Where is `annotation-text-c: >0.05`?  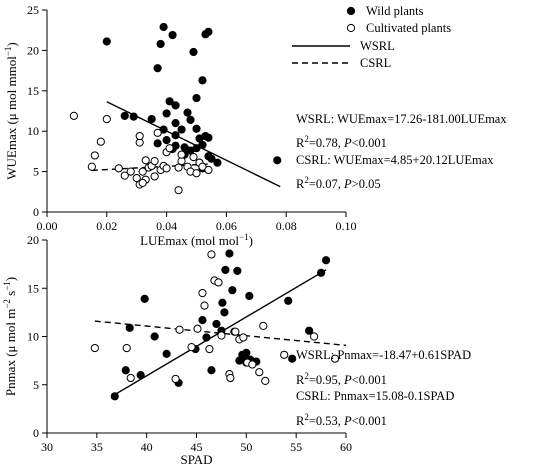
annotation-text-c: >0.05 is located at coordinates (366, 184).